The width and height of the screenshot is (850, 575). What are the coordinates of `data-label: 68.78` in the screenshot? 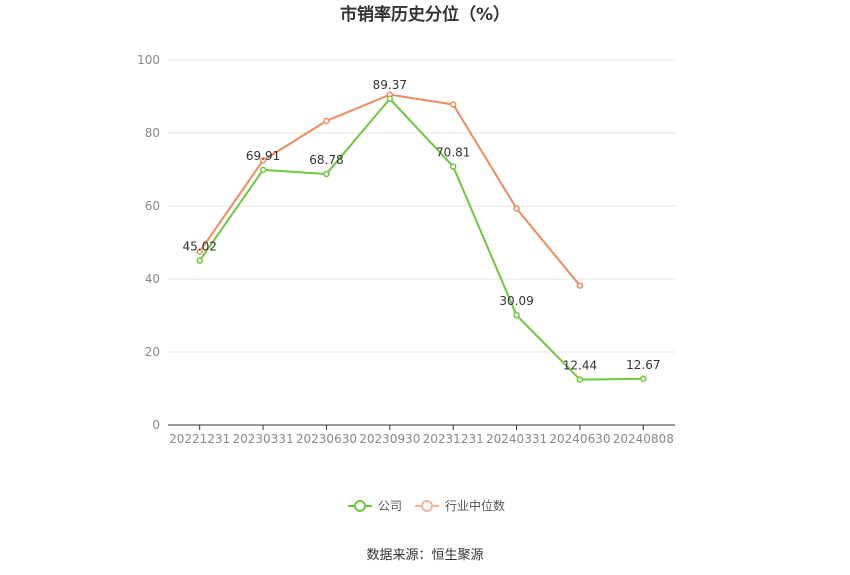 It's located at (326, 160).